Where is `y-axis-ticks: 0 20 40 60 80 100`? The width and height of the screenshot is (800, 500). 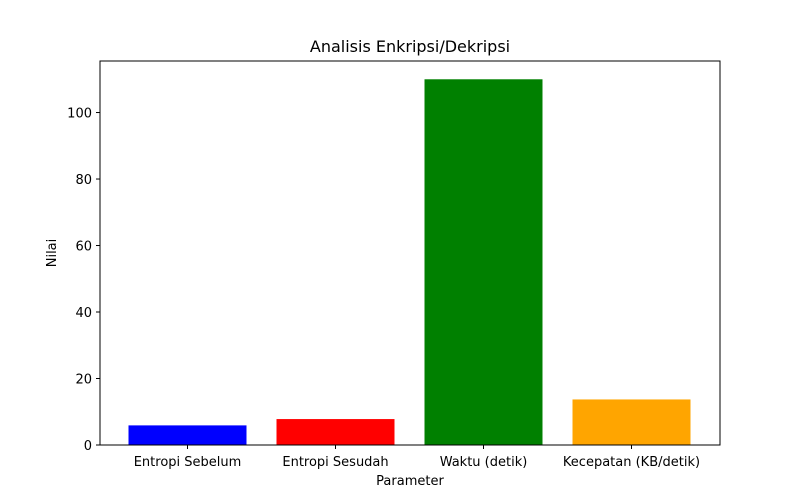
y-axis-ticks: 0 20 40 60 80 100 is located at coordinates (83, 280).